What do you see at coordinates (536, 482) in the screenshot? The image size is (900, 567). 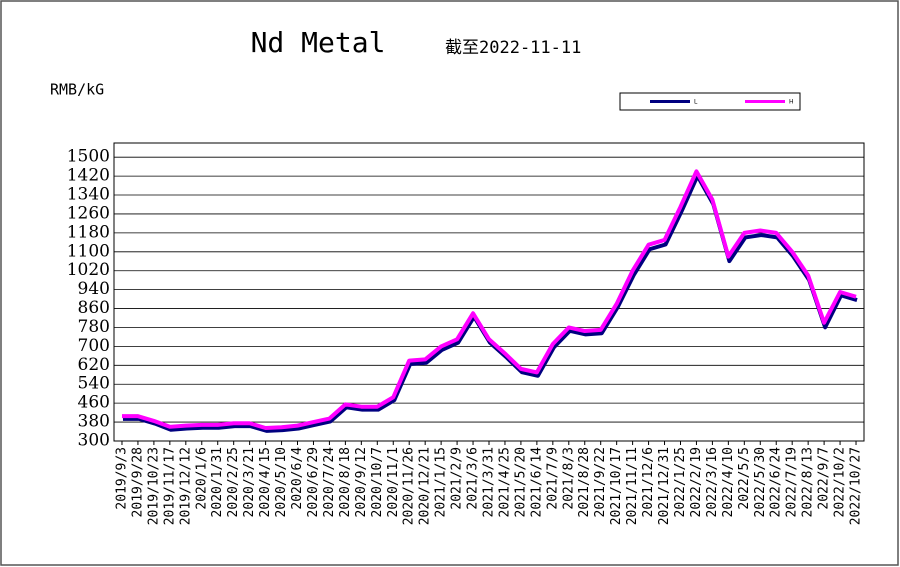 I see `x-tick-label: 2021/6/14` at bounding box center [536, 482].